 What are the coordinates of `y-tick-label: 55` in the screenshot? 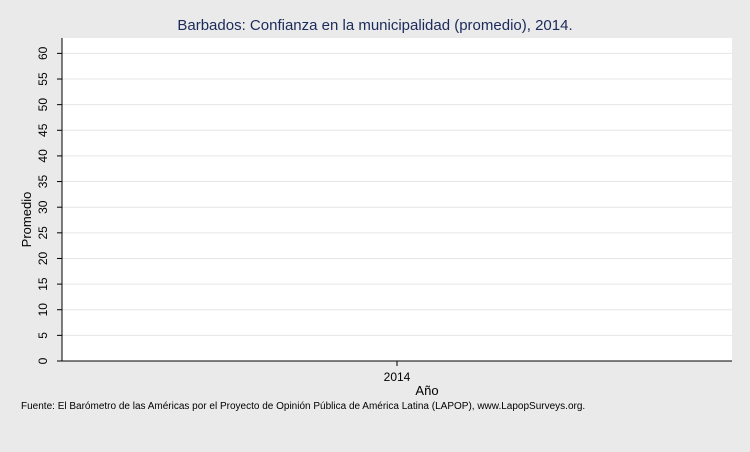 It's located at (43, 79).